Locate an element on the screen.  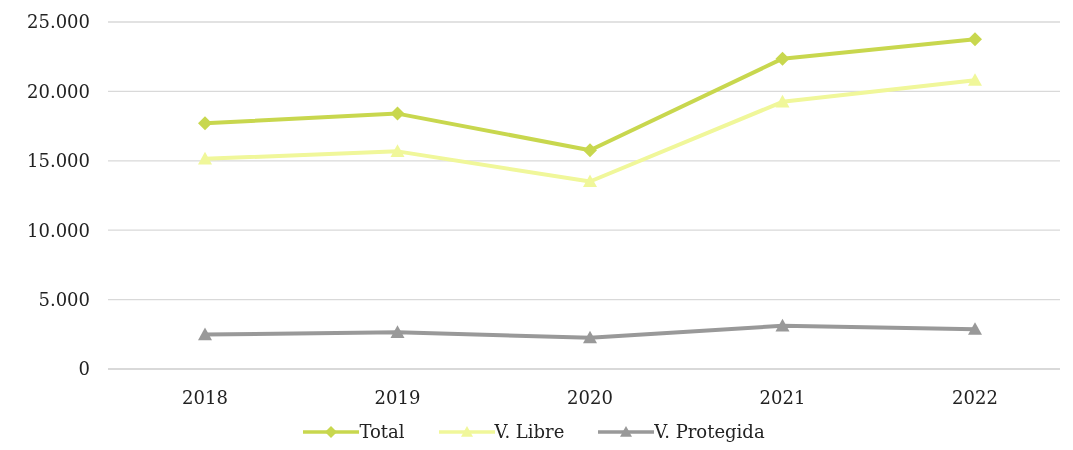
x-tick-label: 2020 is located at coordinates (590, 397).